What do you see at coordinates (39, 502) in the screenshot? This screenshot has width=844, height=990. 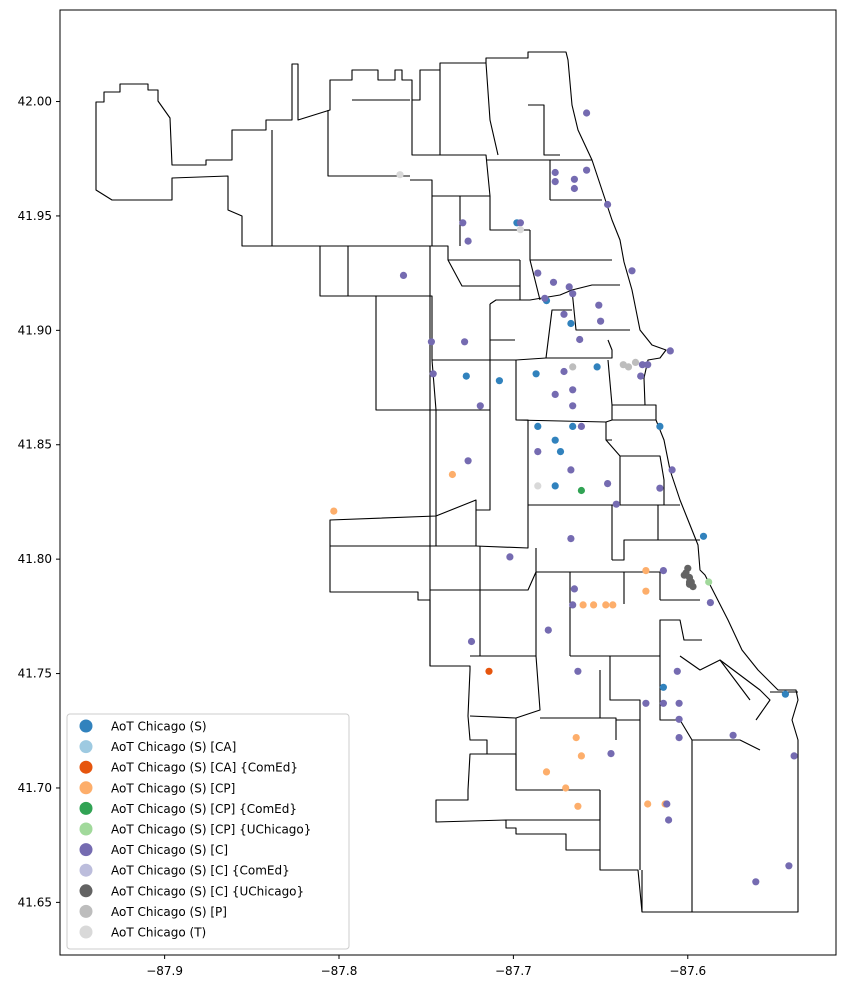 I see `y-axis-ticks: 41.65 41.70 41.75 41.80 41.85 41.90 41.95 42.00` at bounding box center [39, 502].